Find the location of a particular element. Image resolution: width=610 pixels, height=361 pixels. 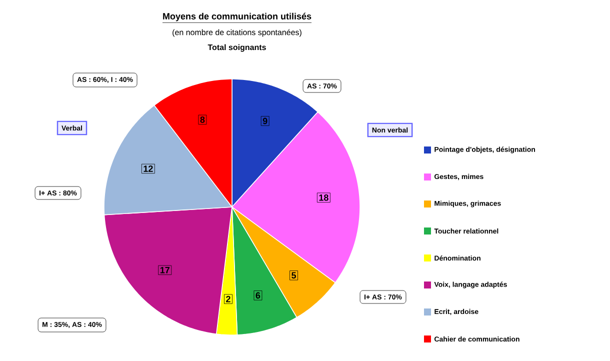

chart-title: Moyens de communication utilisés is located at coordinates (237, 17).